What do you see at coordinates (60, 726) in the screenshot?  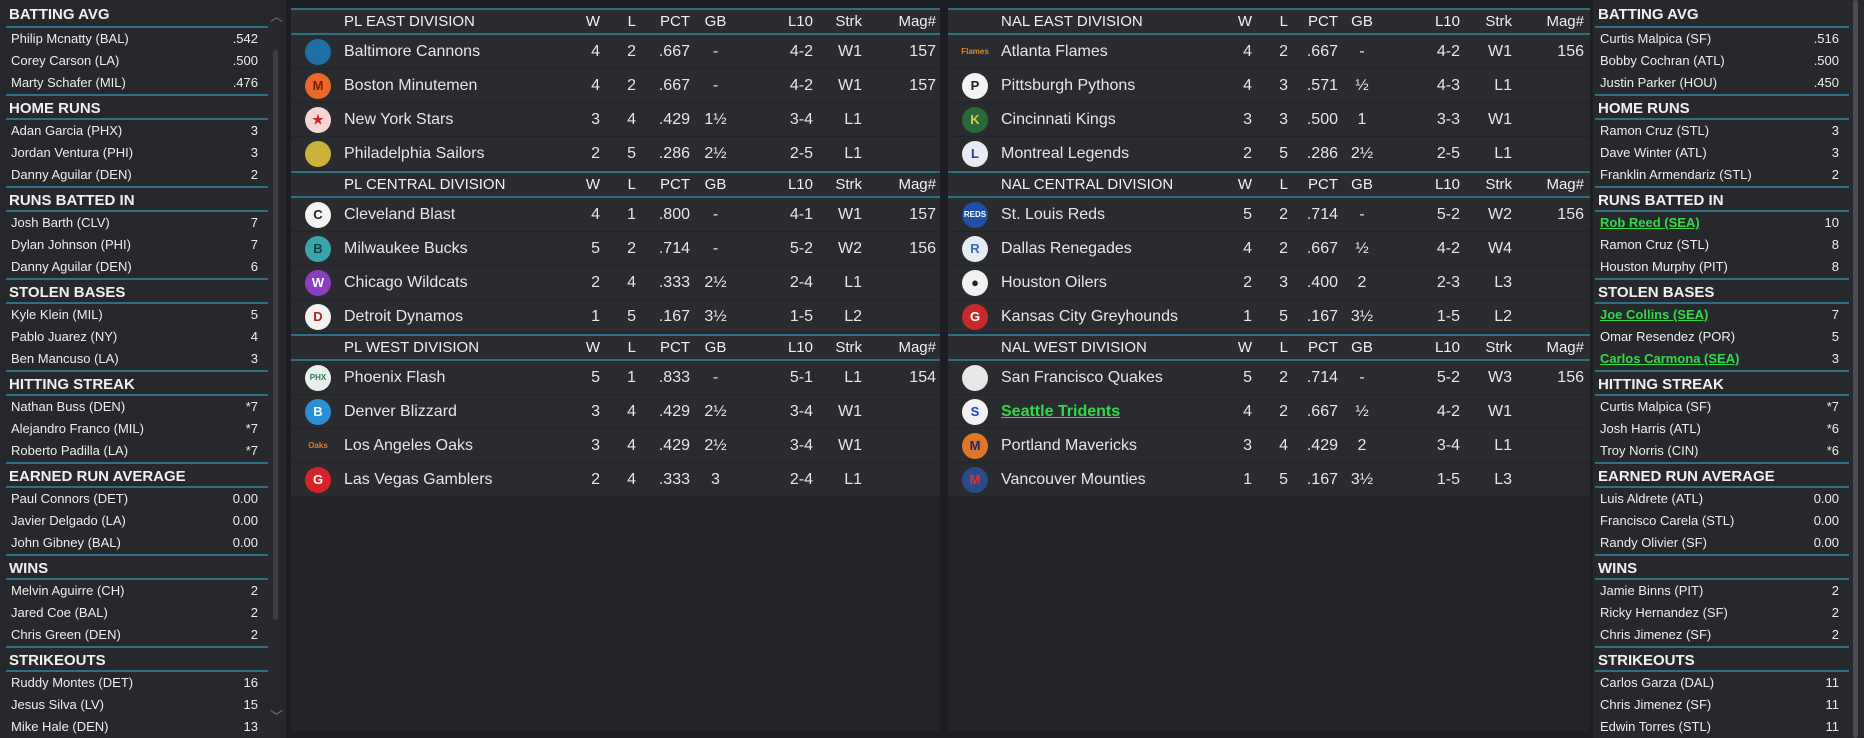 I see `player-name-link: Mike Hale (DEN)` at bounding box center [60, 726].